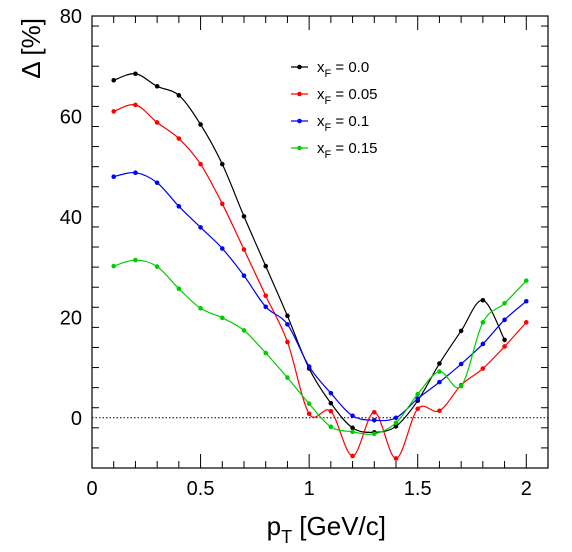 This screenshot has width=572, height=552. Describe the element at coordinates (339, 526) in the screenshot. I see `x-axis-title-rest: [GeV/c]` at that location.